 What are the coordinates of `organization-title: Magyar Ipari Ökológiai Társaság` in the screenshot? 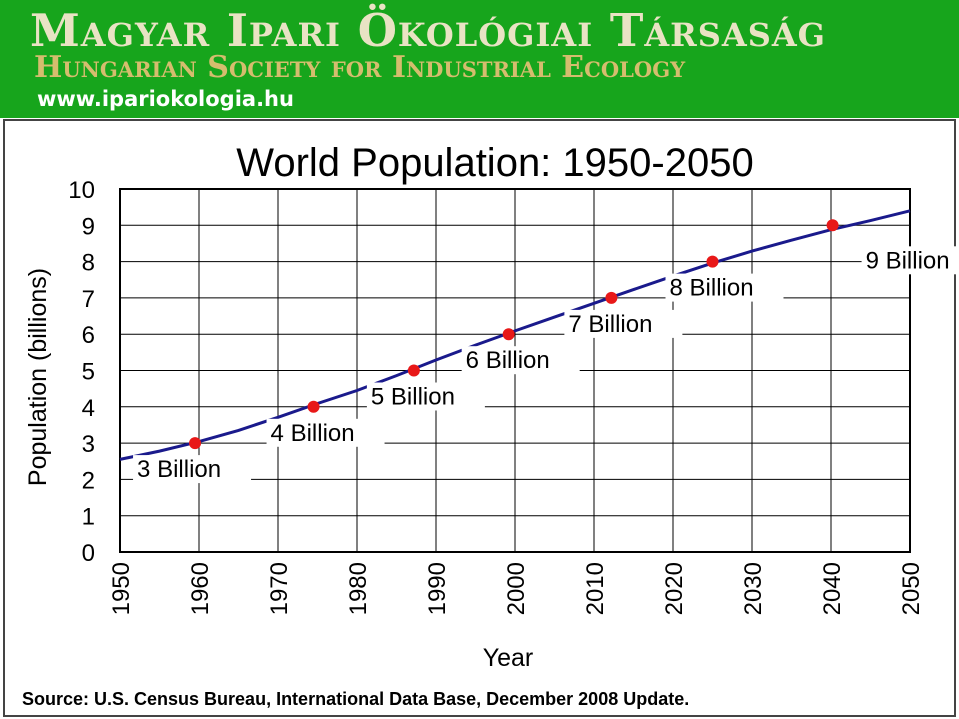 It's located at (428, 30).